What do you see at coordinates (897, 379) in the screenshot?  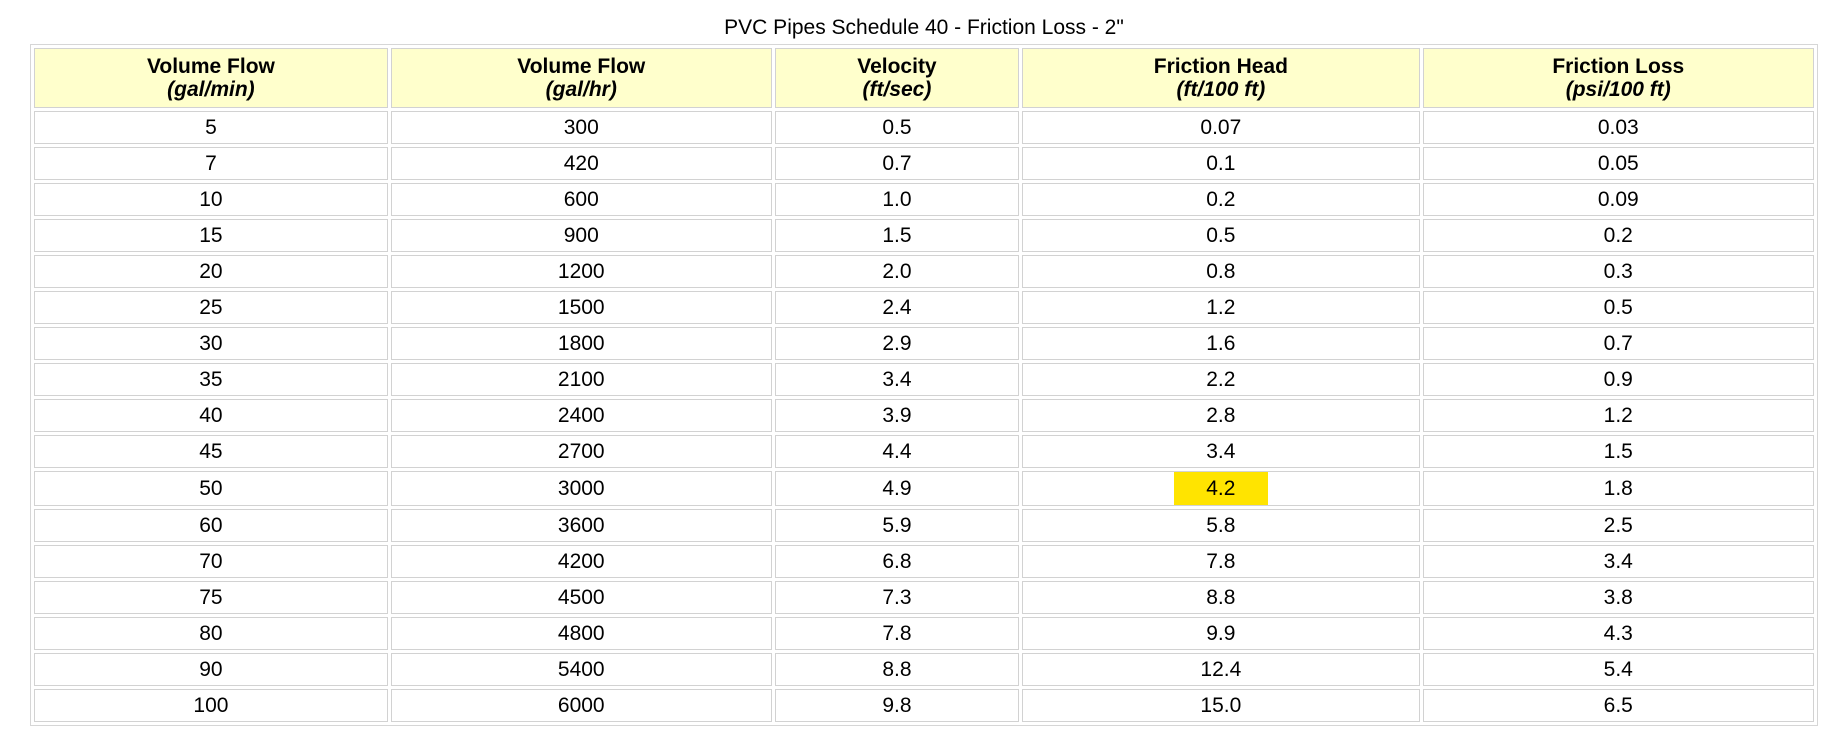 I see `cell-velocity: 3.4` at bounding box center [897, 379].